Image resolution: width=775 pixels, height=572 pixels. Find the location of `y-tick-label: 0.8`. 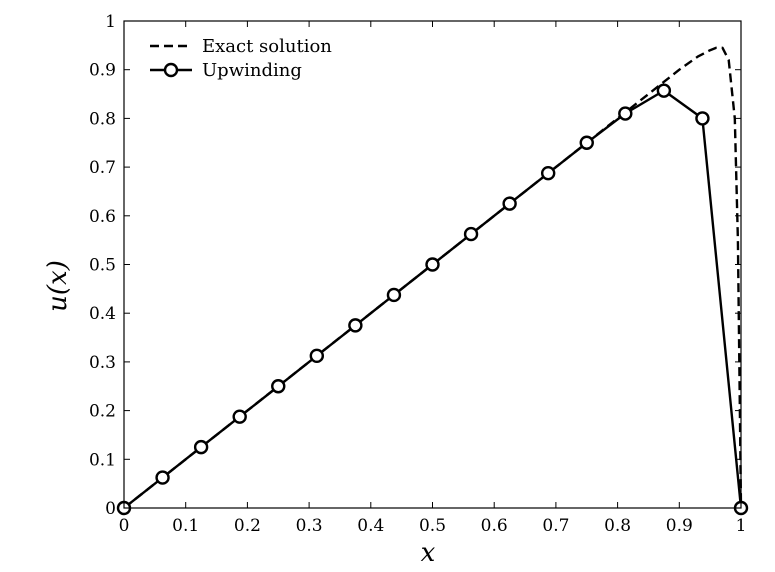

y-tick-label: 0.8 is located at coordinates (102, 119).